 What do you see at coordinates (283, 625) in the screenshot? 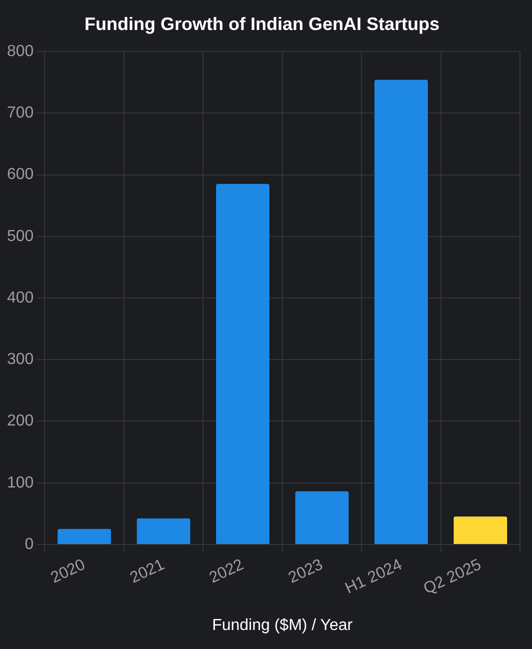
I see `x-axis-title: Funding ($M) / Year` at bounding box center [283, 625].